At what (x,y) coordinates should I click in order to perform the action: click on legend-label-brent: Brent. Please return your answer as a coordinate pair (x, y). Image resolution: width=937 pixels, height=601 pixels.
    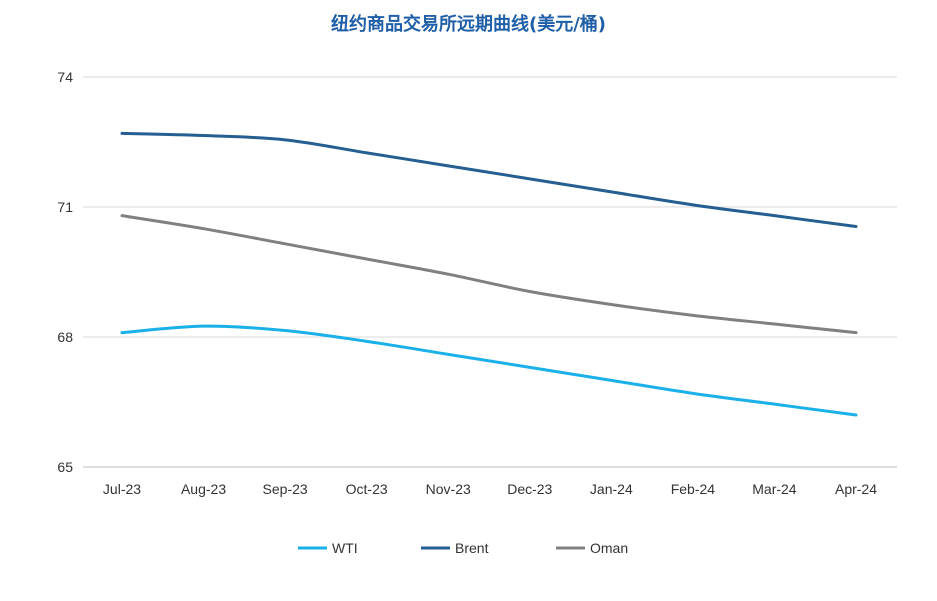
    Looking at the image, I should click on (472, 548).